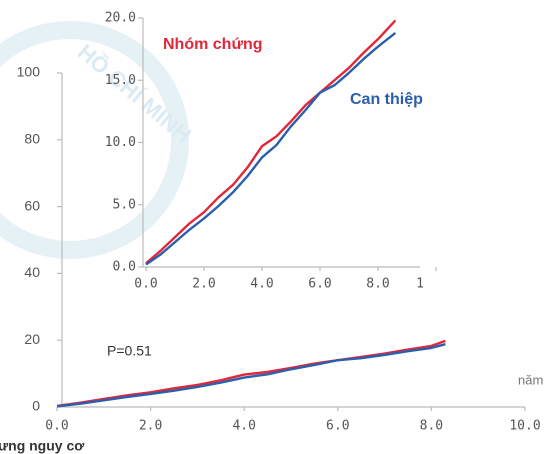 Image resolution: width=558 pixels, height=454 pixels. What do you see at coordinates (129, 351) in the screenshot?
I see `annotation: P=0.51` at bounding box center [129, 351].